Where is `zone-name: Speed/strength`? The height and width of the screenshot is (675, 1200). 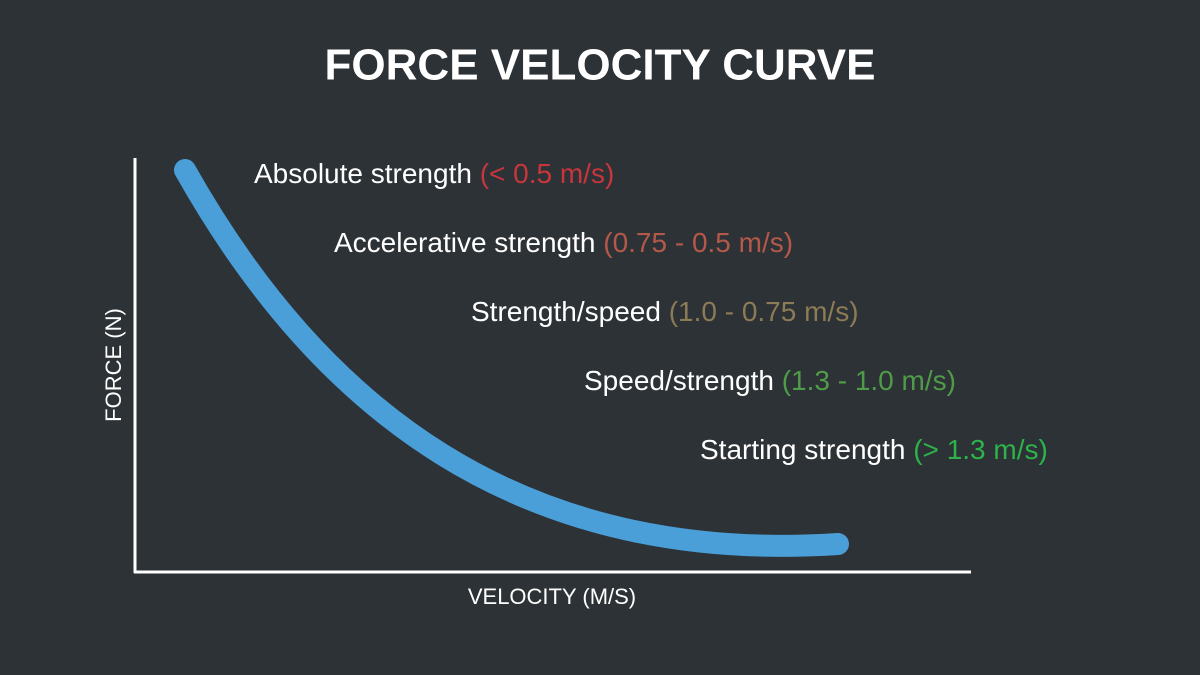 zone-name: Speed/strength is located at coordinates (679, 380).